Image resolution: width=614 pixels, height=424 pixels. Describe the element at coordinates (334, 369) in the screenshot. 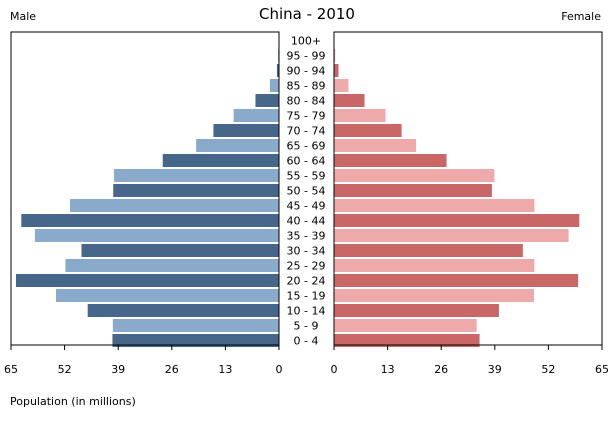

I see `female-tick-label: 0` at that location.